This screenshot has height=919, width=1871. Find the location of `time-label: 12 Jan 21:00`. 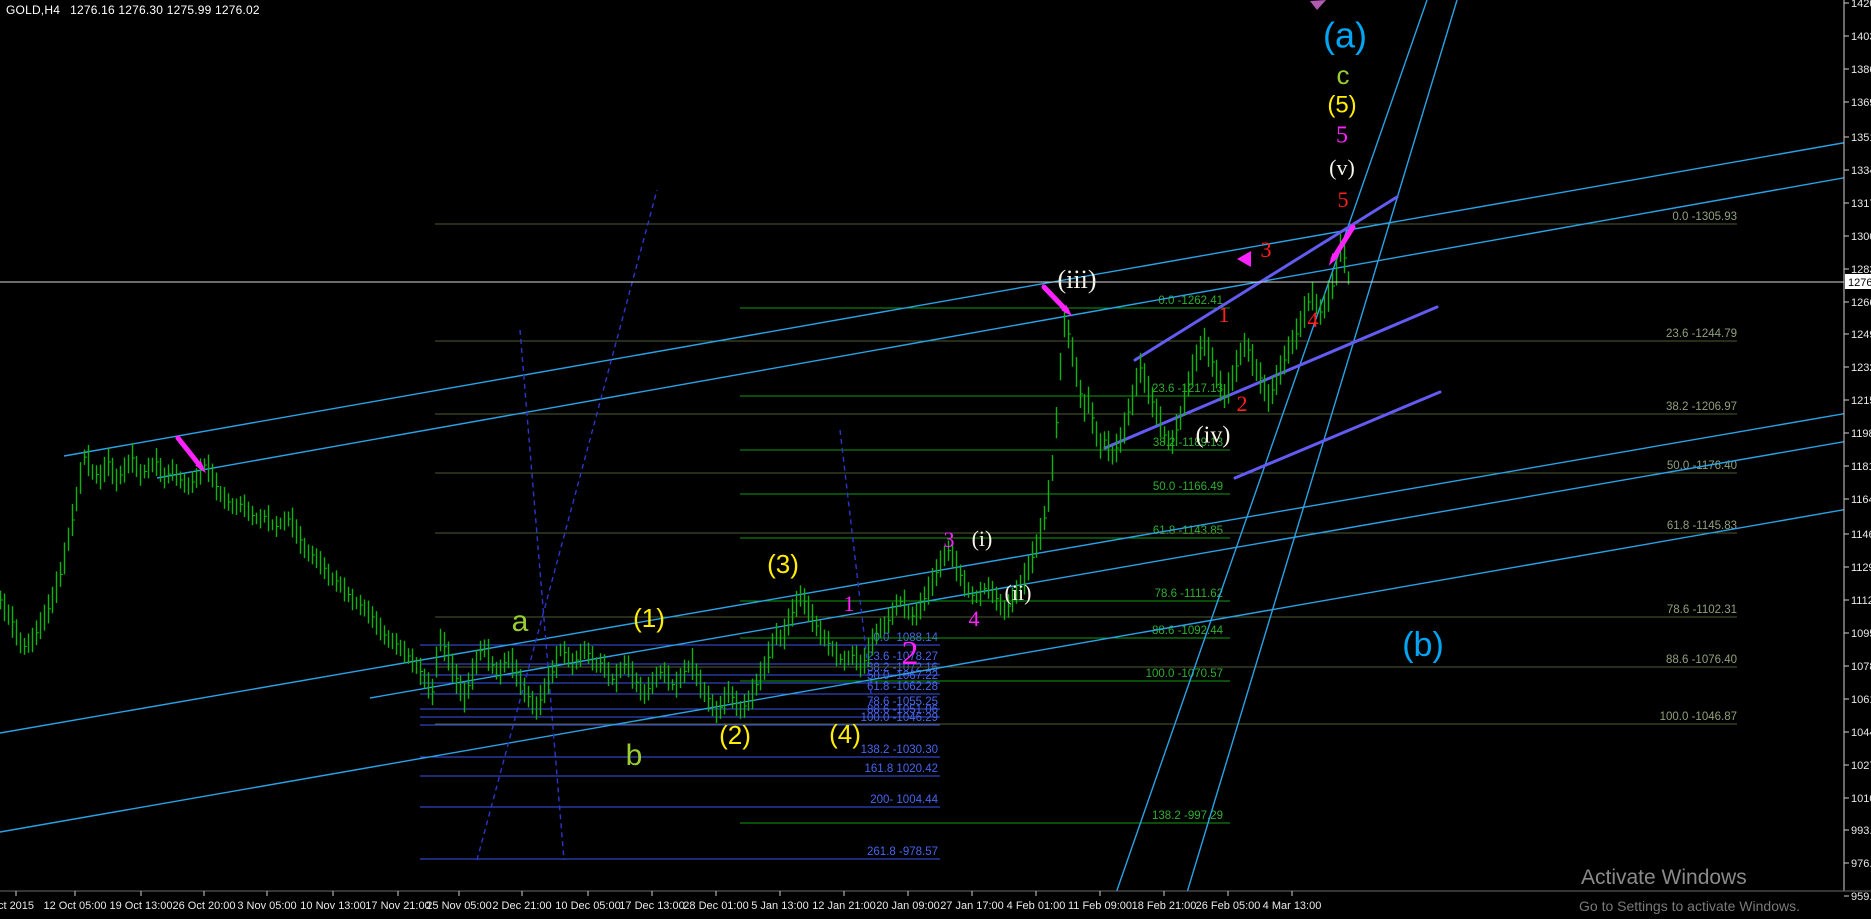

time-label: 12 Jan 21:00 is located at coordinates (844, 906).